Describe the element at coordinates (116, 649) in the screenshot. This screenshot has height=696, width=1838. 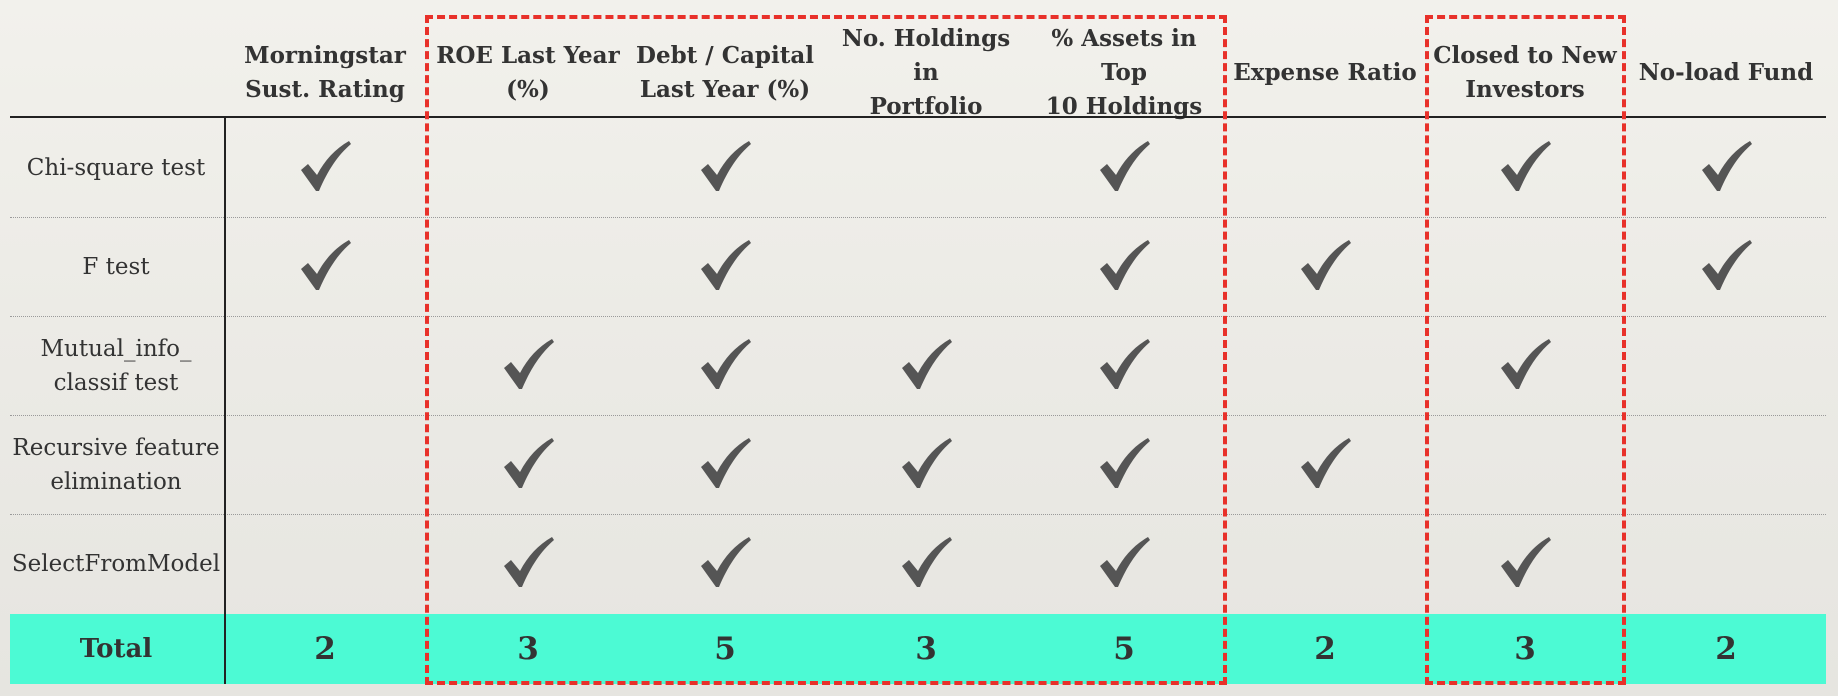
I see `total-label: Total` at that location.